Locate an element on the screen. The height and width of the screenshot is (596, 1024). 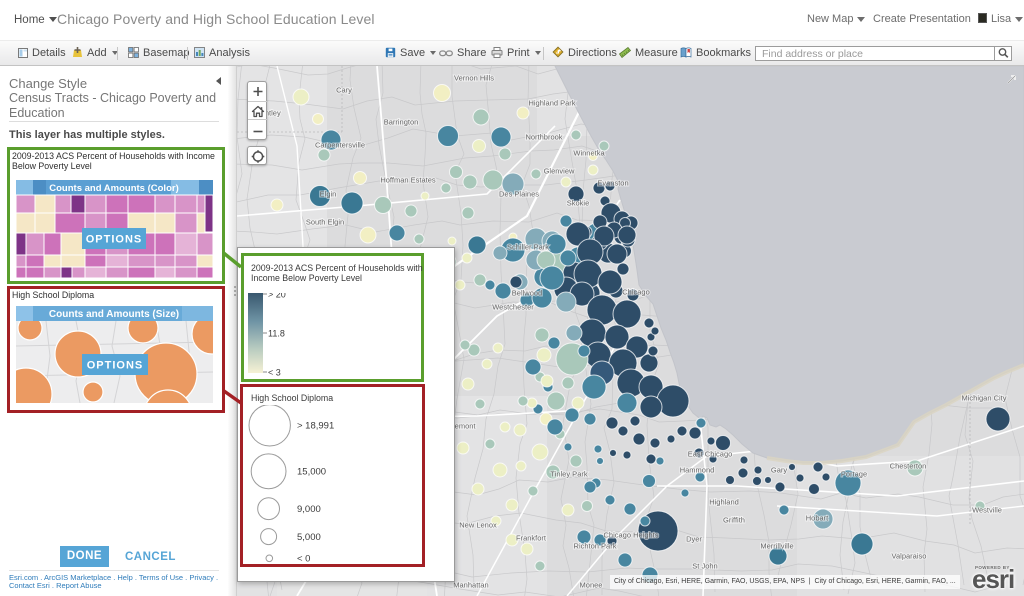
svg-text: > 20 is located at coordinates (277, 296).